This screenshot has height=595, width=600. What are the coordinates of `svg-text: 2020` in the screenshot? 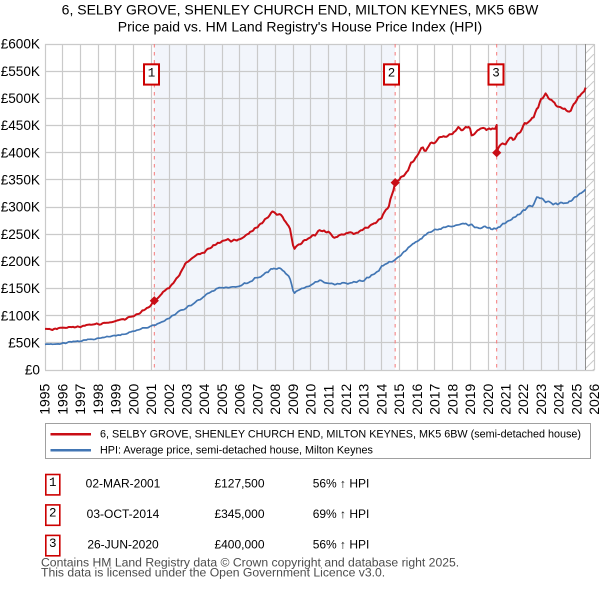 It's located at (488, 398).